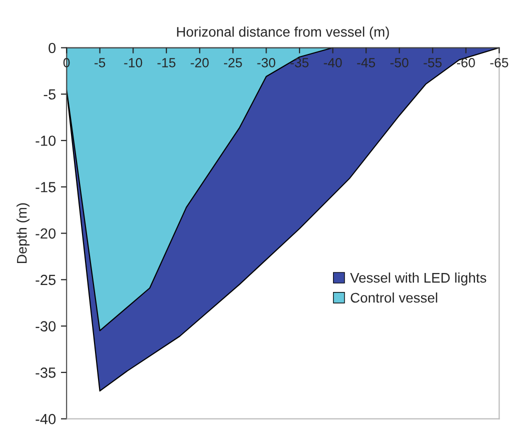  Describe the element at coordinates (465, 63) in the screenshot. I see `x-tick-label: -60` at that location.